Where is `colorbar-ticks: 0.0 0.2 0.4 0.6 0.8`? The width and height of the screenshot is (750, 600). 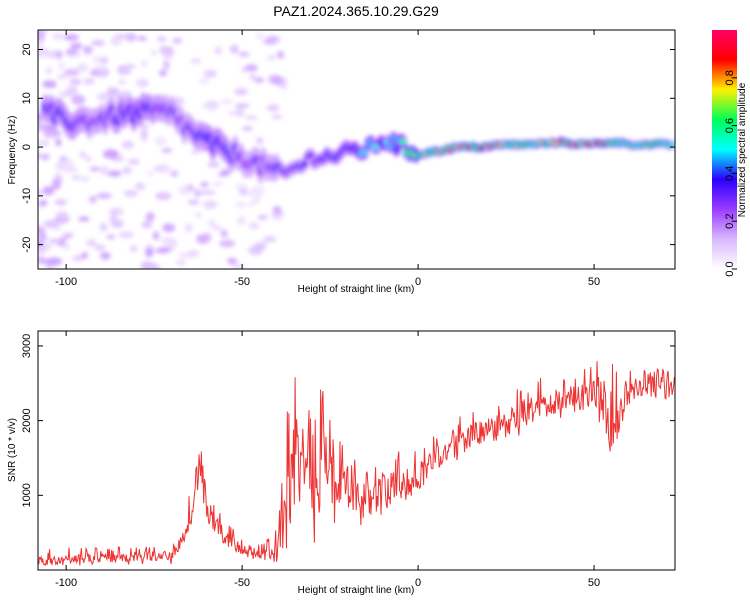 colorbar-ticks: 0.0 0.2 0.4 0.6 0.8 is located at coordinates (730, 173).